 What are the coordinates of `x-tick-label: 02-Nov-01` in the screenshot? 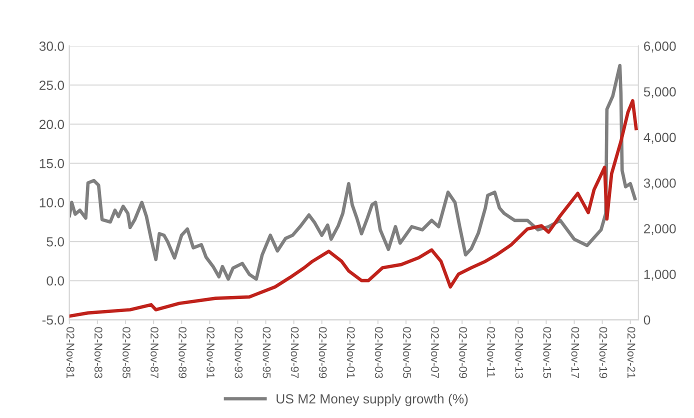 It's located at (350, 352).